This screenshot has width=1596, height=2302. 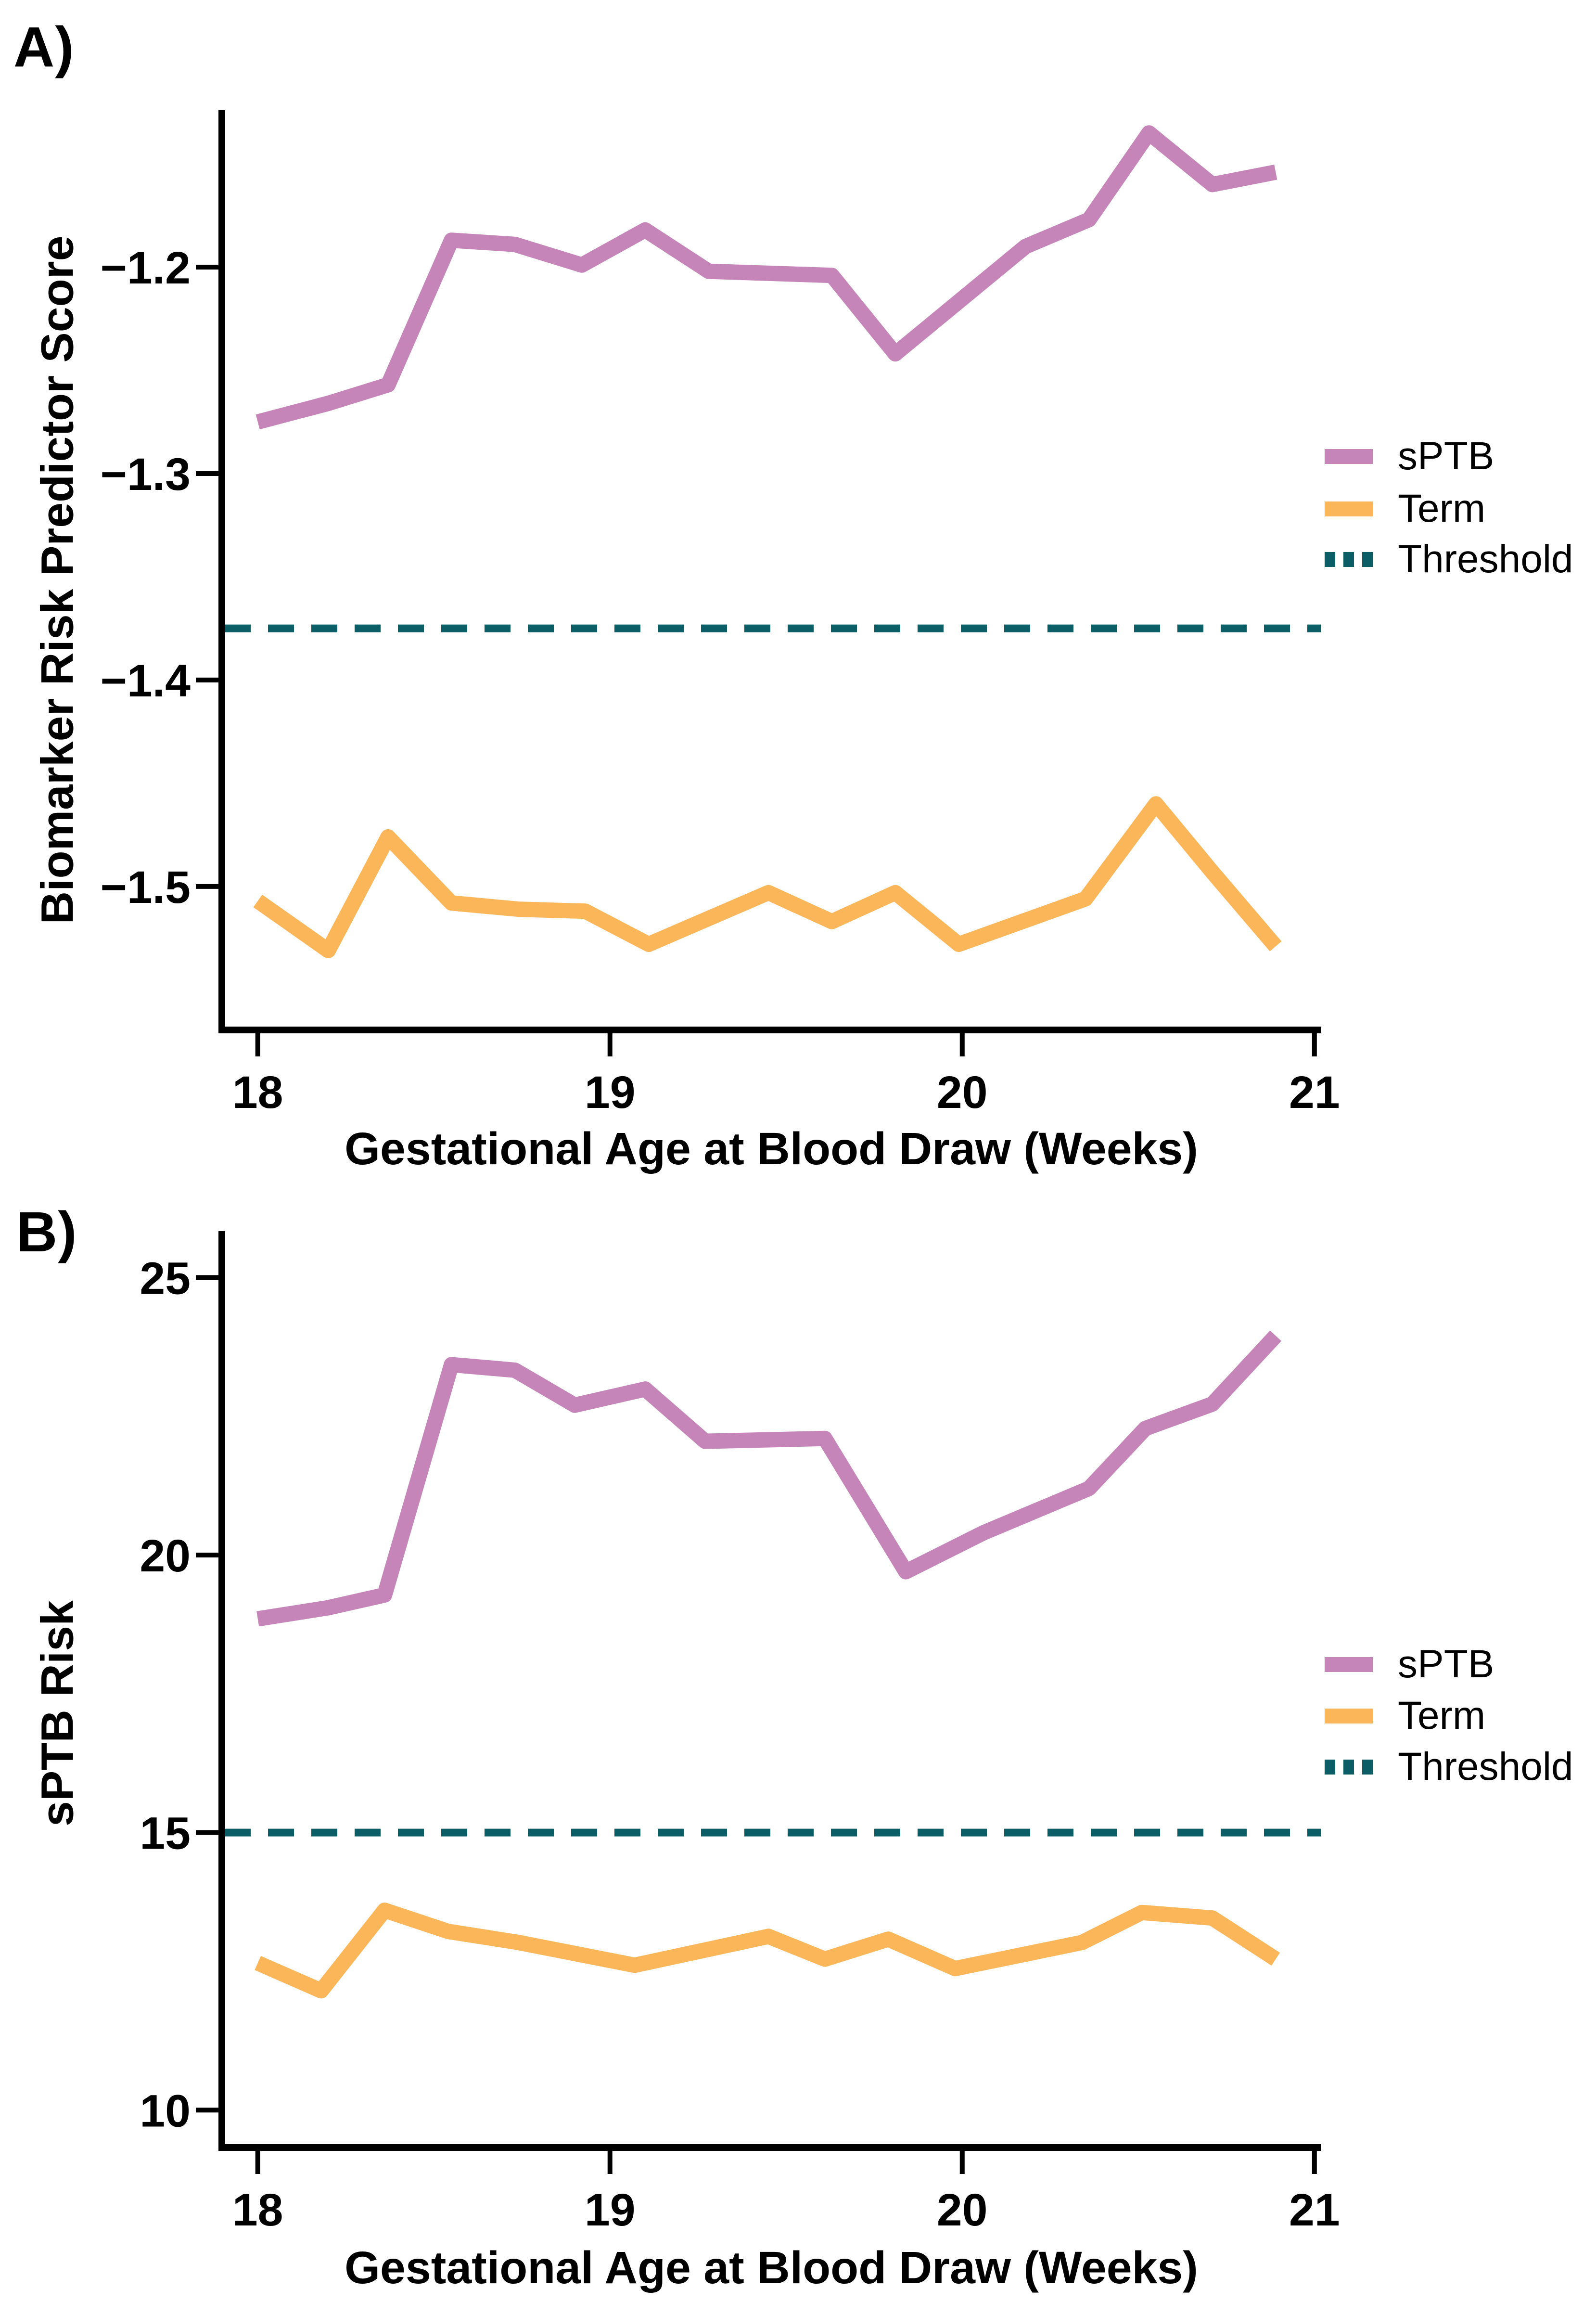 I want to click on panel-b-legend-label-sptb: sPTB, so click(x=1446, y=1664).